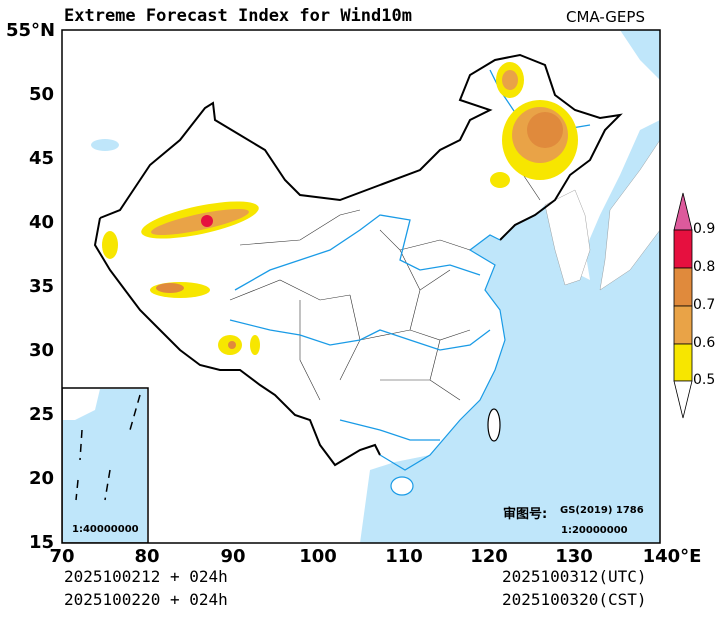 The image size is (724, 619). I want to click on lat-tick: 30, so click(41, 350).